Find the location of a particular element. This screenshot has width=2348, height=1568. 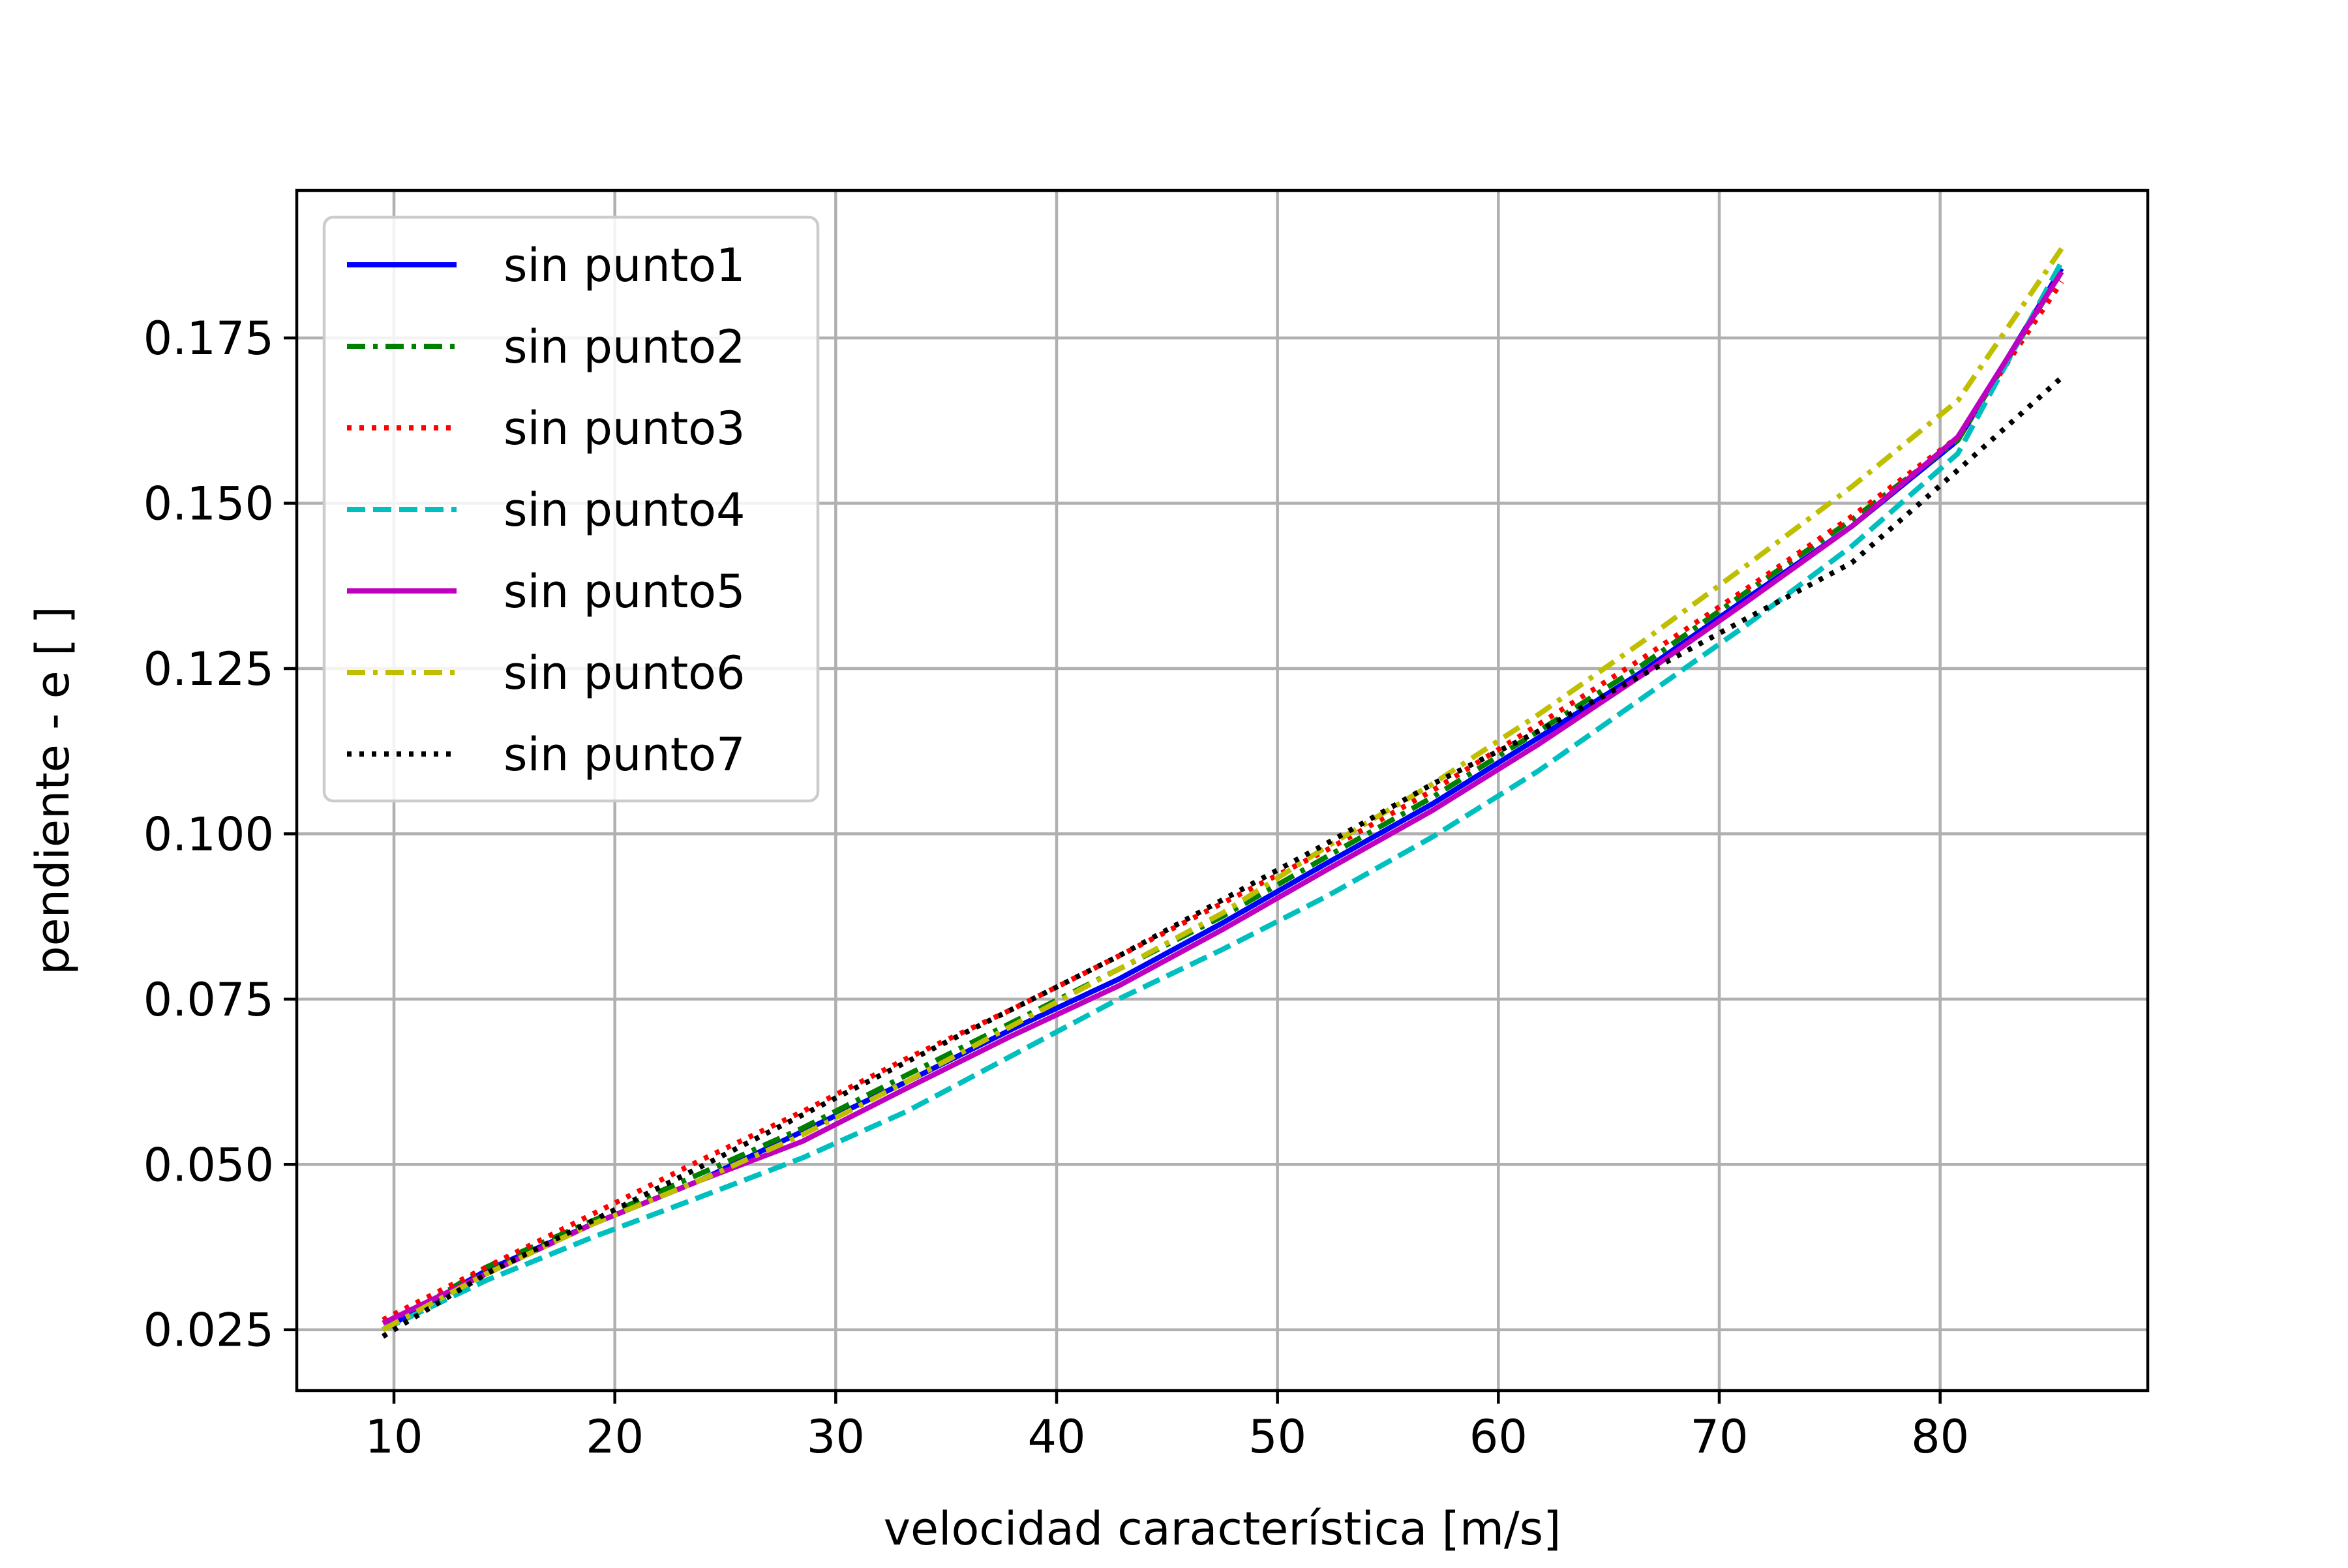

y-tick-label: 0.175 is located at coordinates (209, 338).